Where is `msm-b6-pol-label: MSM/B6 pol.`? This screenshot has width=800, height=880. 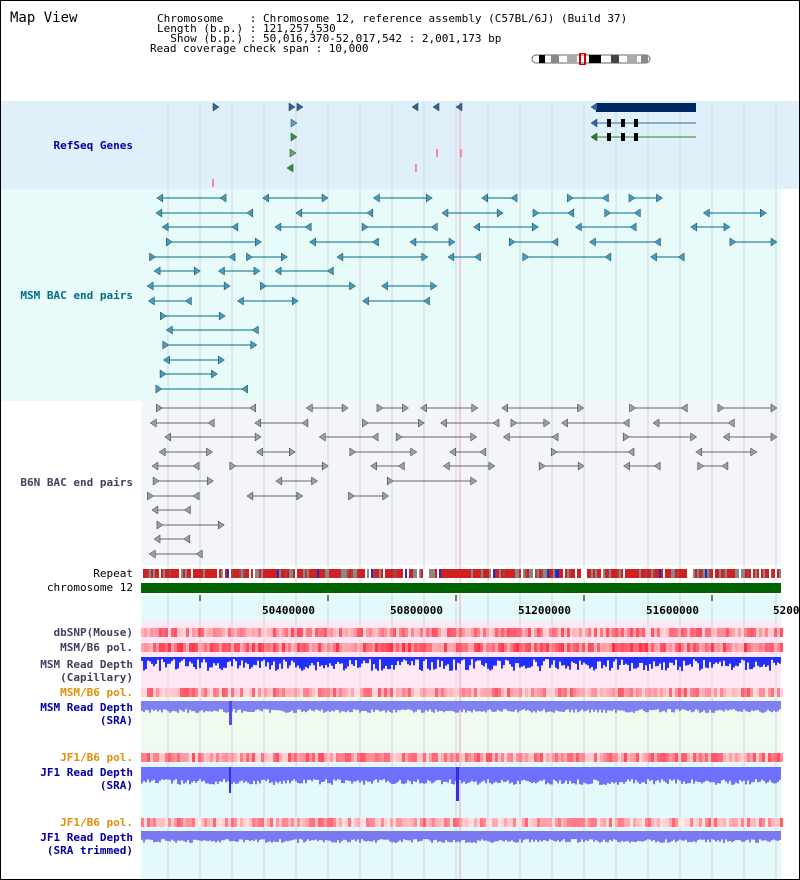 msm-b6-pol-label: MSM/B6 pol. is located at coordinates (96, 647).